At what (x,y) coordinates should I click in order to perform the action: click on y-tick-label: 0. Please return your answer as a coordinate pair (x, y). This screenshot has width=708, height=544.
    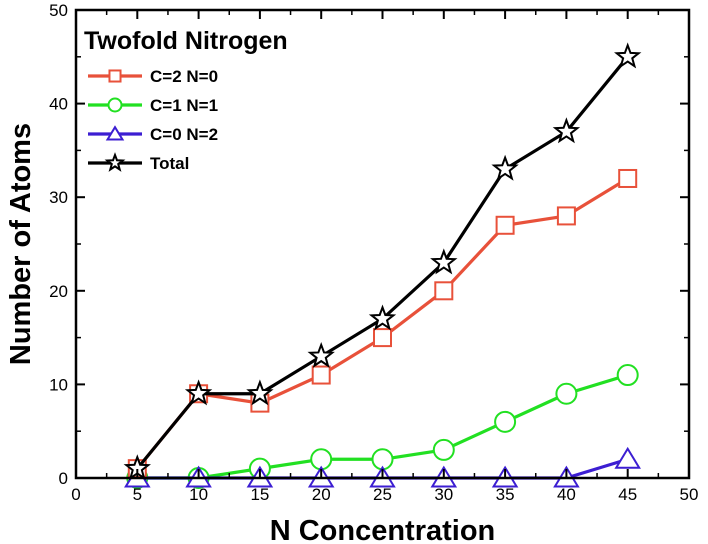
    Looking at the image, I should click on (63, 478).